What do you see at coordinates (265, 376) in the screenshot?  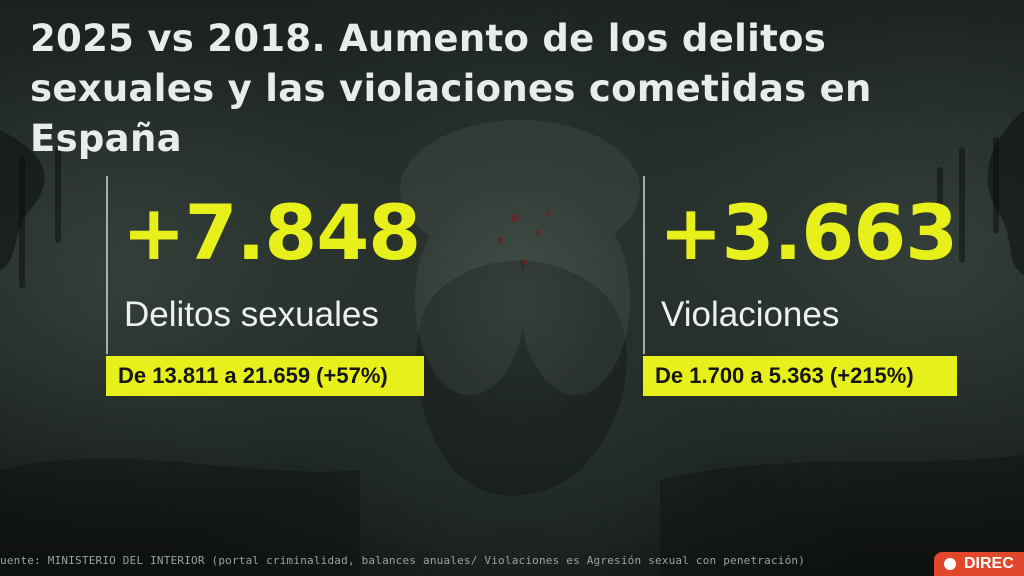 I see `stat-detail-badge: De 13.811 a 21.659 (+57%)` at bounding box center [265, 376].